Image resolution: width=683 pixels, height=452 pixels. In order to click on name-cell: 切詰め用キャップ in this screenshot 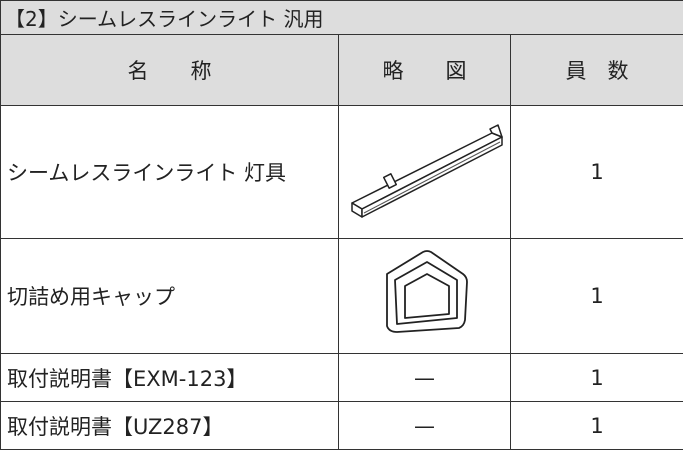, I will do `click(169, 296)`.